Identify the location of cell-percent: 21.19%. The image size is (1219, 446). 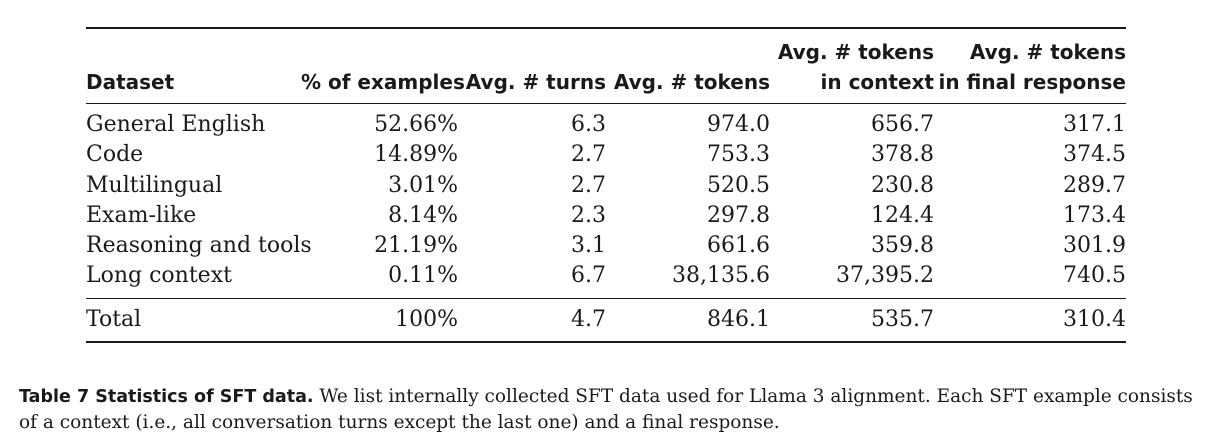
(416, 246).